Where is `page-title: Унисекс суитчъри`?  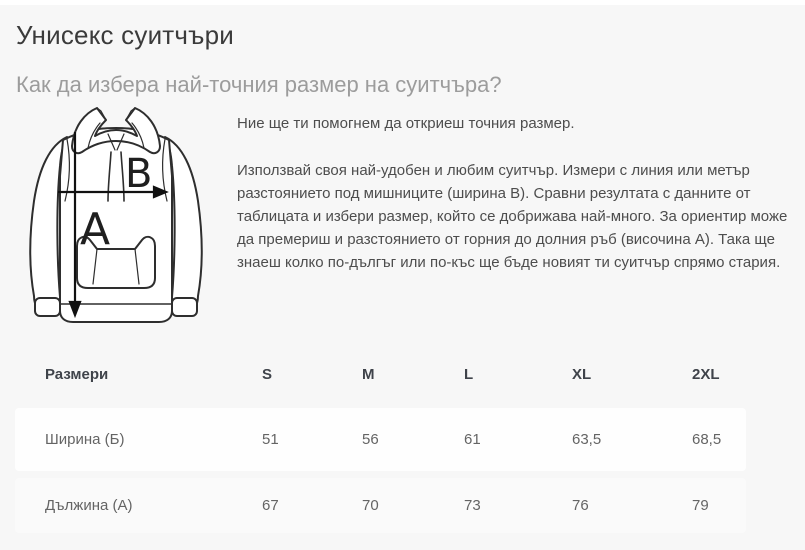 page-title: Унисекс суитчъри is located at coordinates (125, 35).